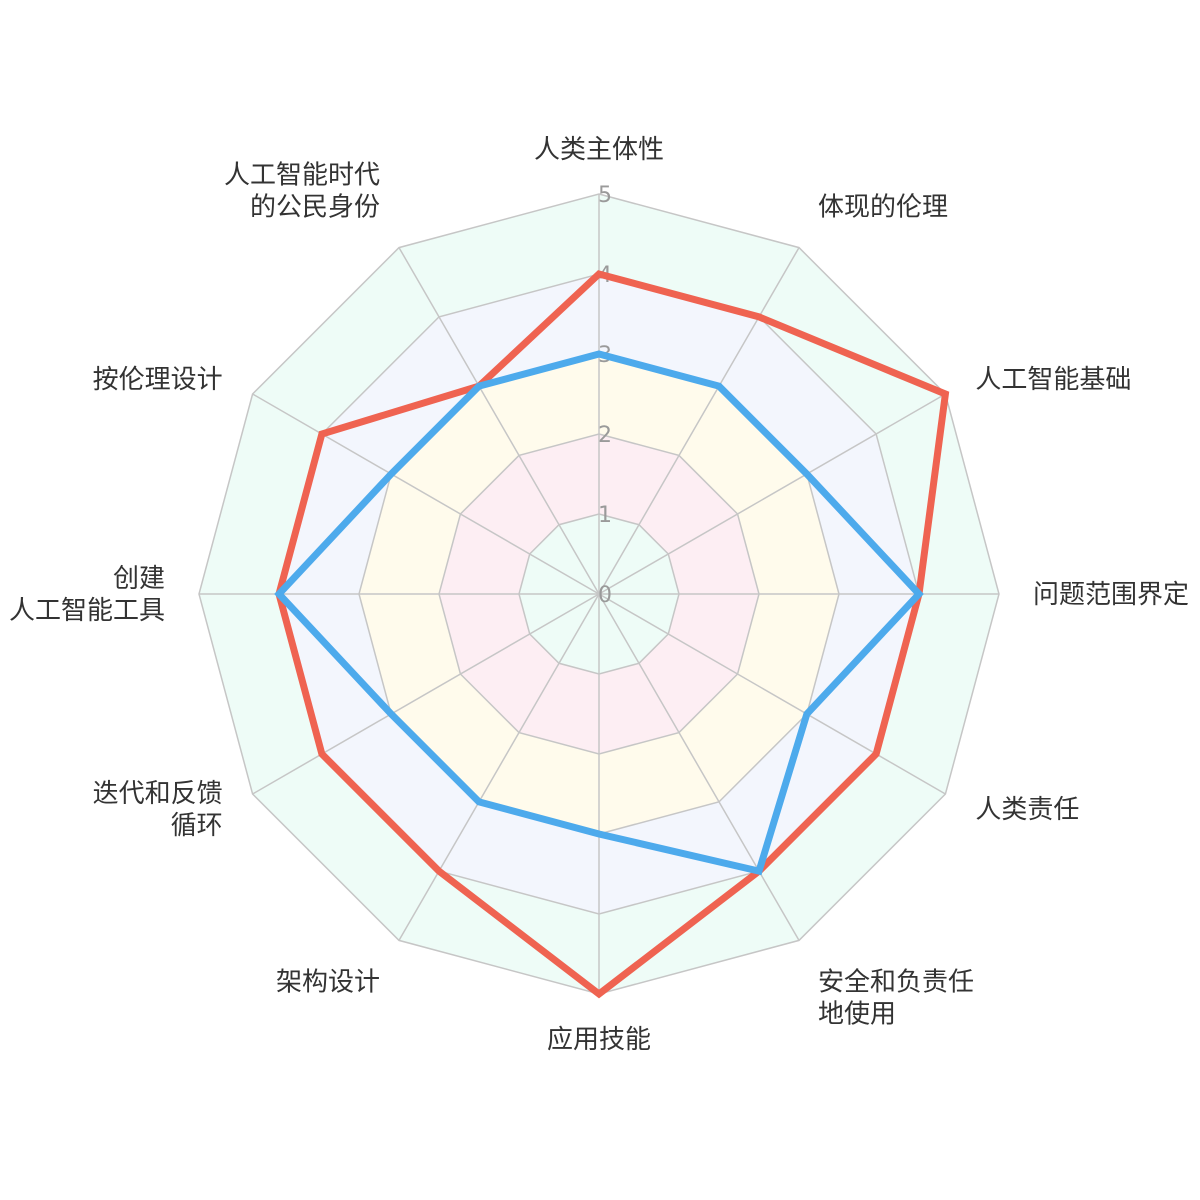 Image resolution: width=1200 pixels, height=1200 pixels. I want to click on axis-label-line: 体现的伦理, so click(883, 208).